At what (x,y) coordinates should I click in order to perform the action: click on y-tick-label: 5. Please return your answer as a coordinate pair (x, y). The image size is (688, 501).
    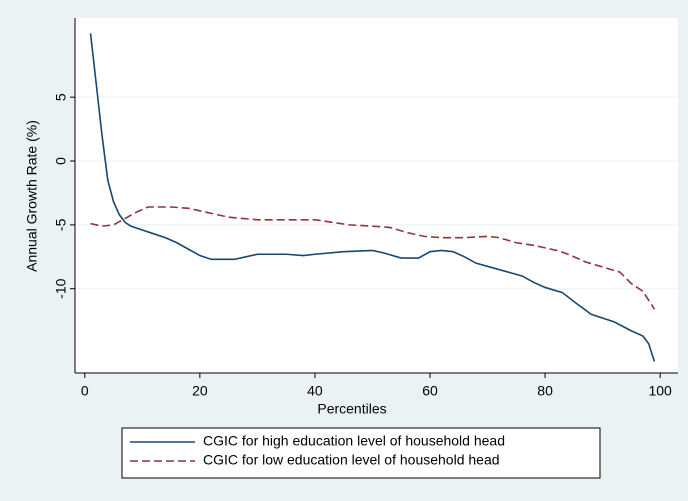
    Looking at the image, I should click on (61, 97).